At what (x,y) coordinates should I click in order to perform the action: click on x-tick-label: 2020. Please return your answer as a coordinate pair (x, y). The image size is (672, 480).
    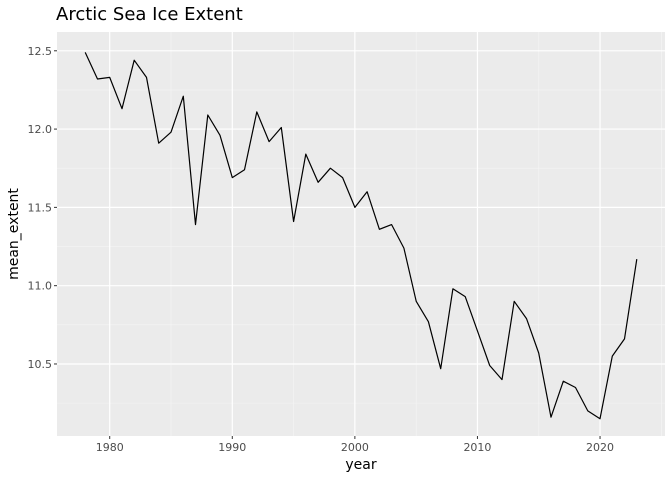
    Looking at the image, I should click on (600, 447).